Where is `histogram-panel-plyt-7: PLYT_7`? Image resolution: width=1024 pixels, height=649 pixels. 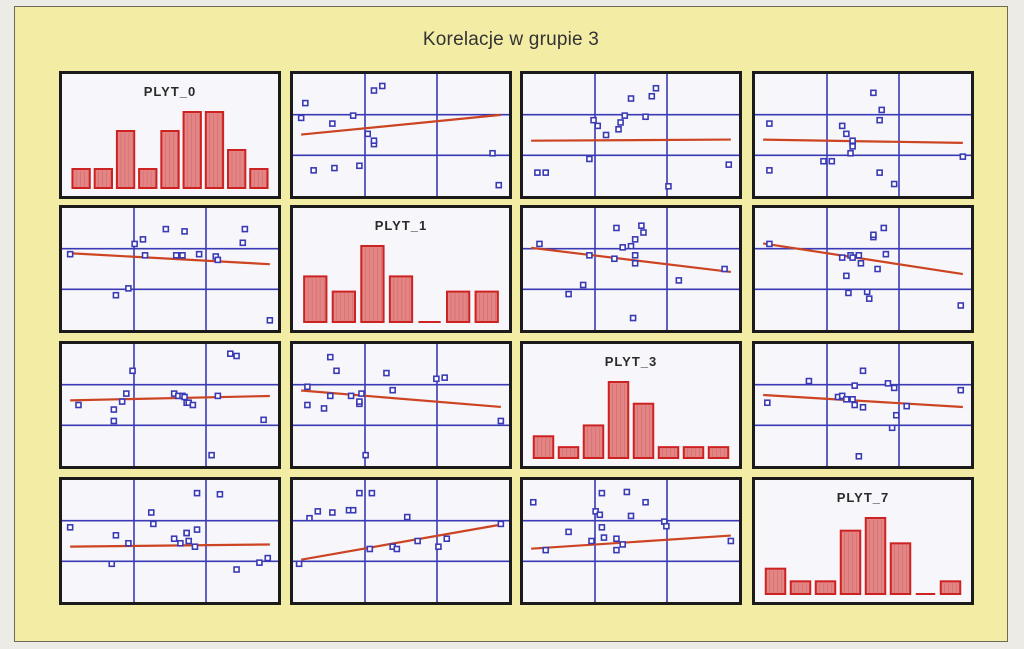 histogram-panel-plyt-7: PLYT_7 is located at coordinates (863, 541).